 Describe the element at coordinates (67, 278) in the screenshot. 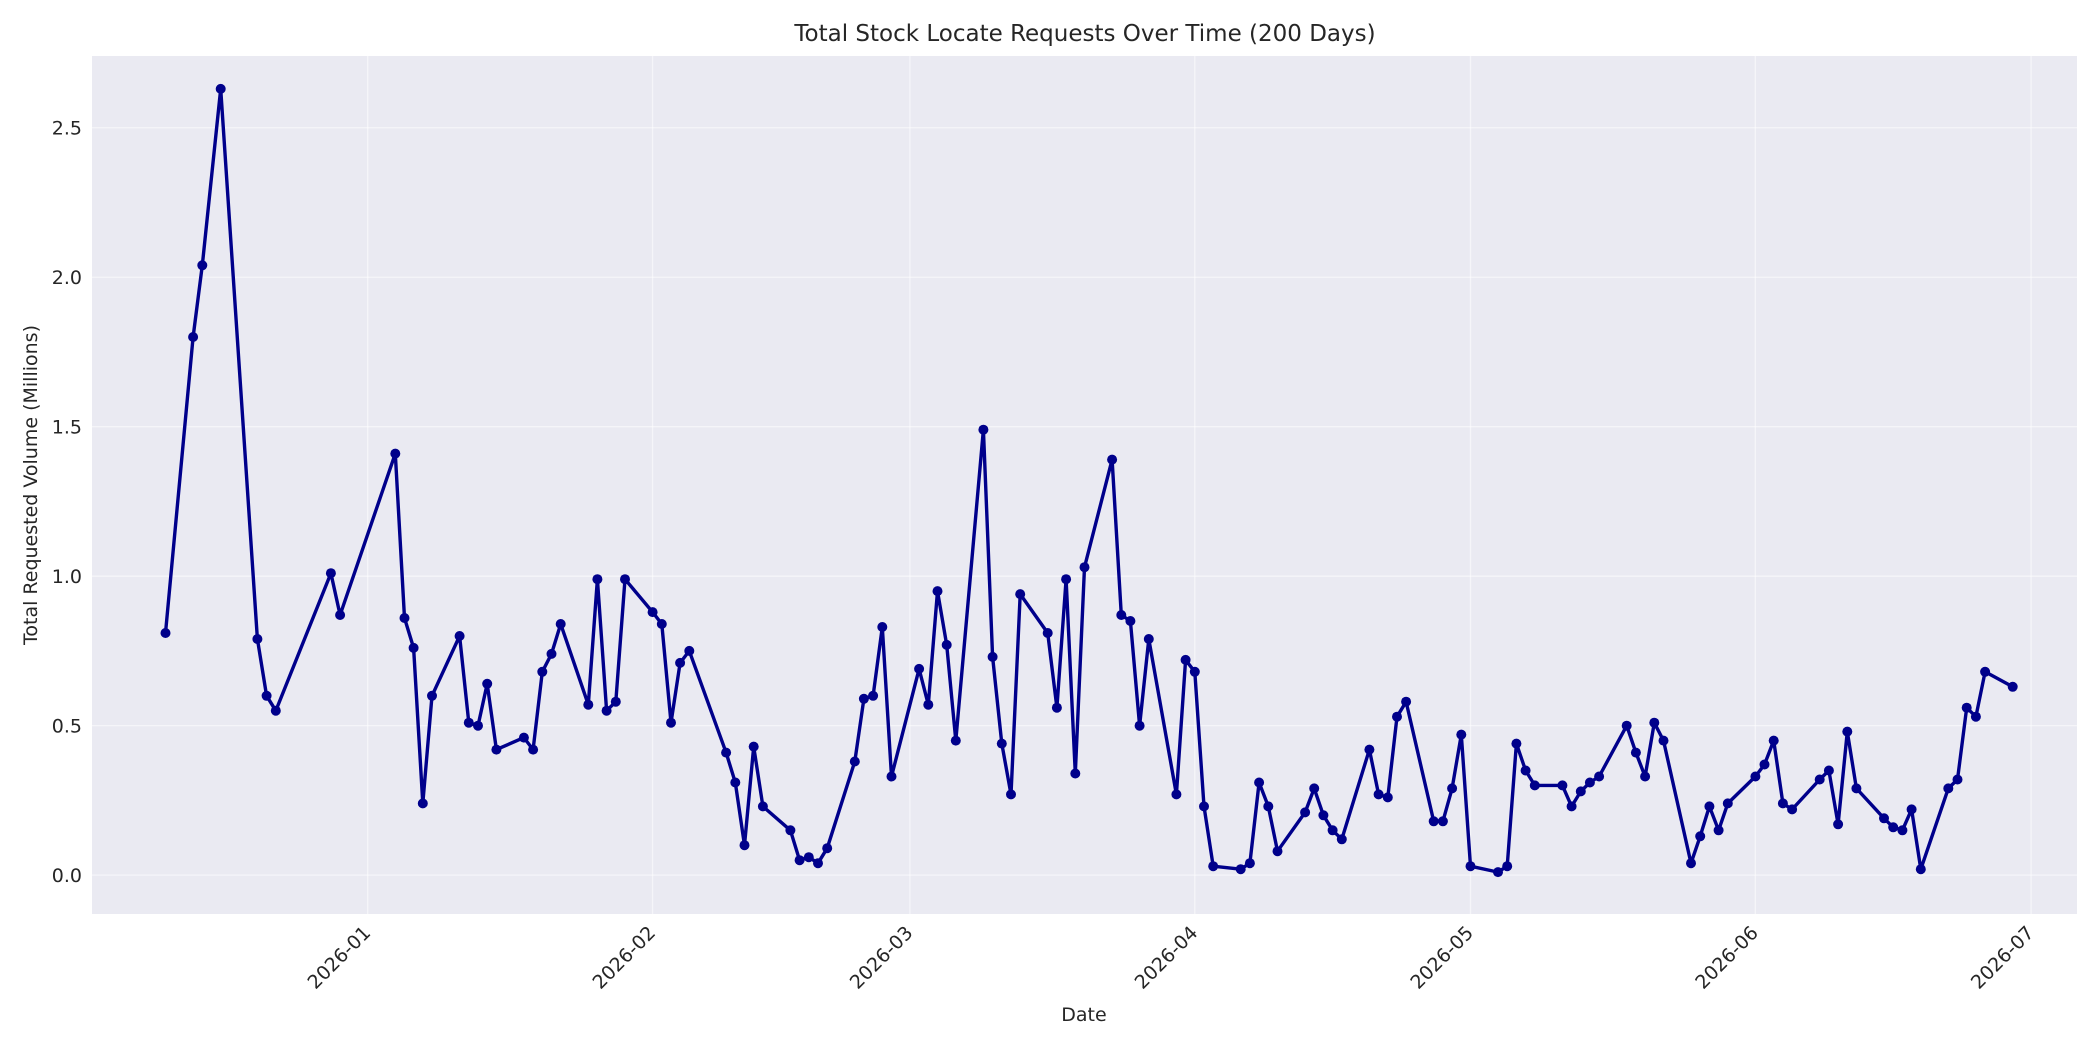

I see `y-tick-label: 2.0` at that location.